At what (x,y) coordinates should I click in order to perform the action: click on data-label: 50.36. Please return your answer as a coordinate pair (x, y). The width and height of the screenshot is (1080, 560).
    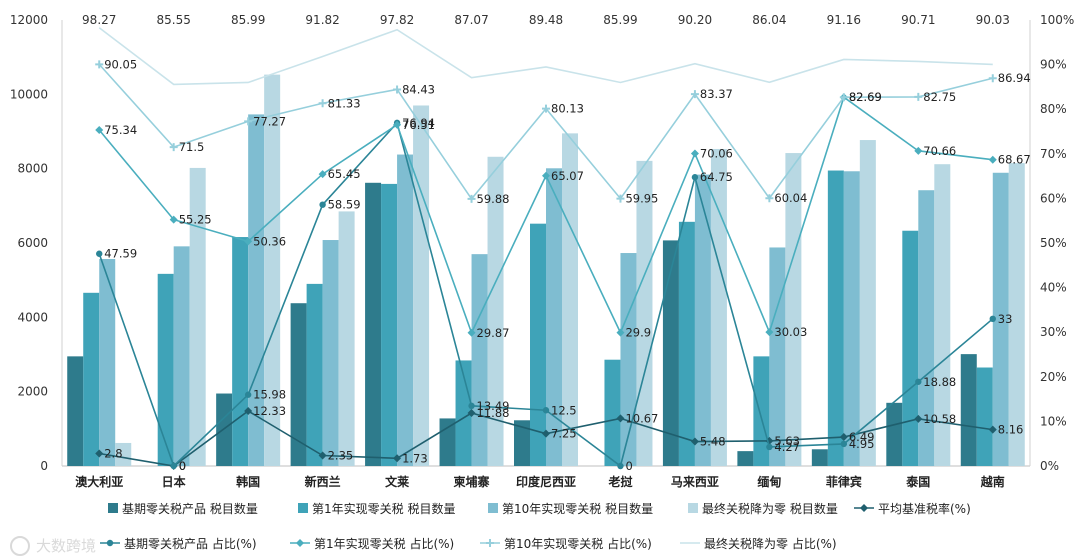
    Looking at the image, I should click on (269, 241).